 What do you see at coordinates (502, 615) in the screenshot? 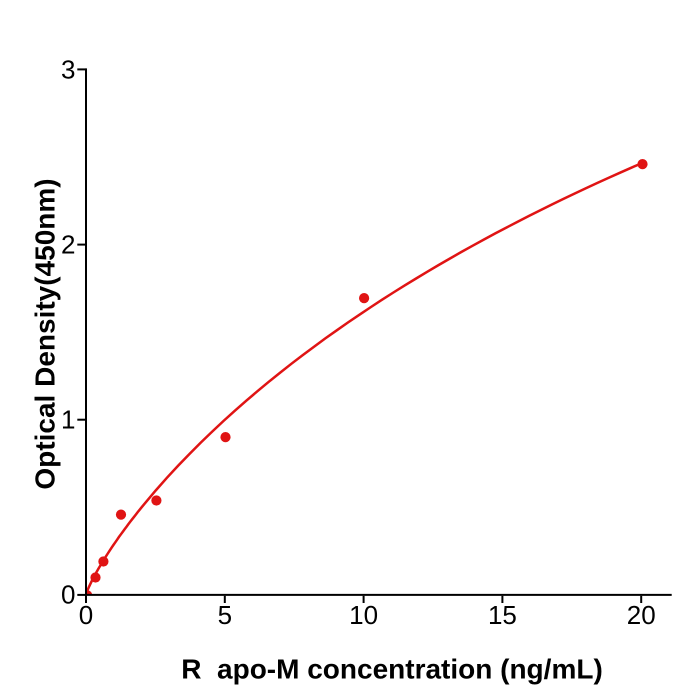
I see `svg-text: 15` at bounding box center [502, 615].